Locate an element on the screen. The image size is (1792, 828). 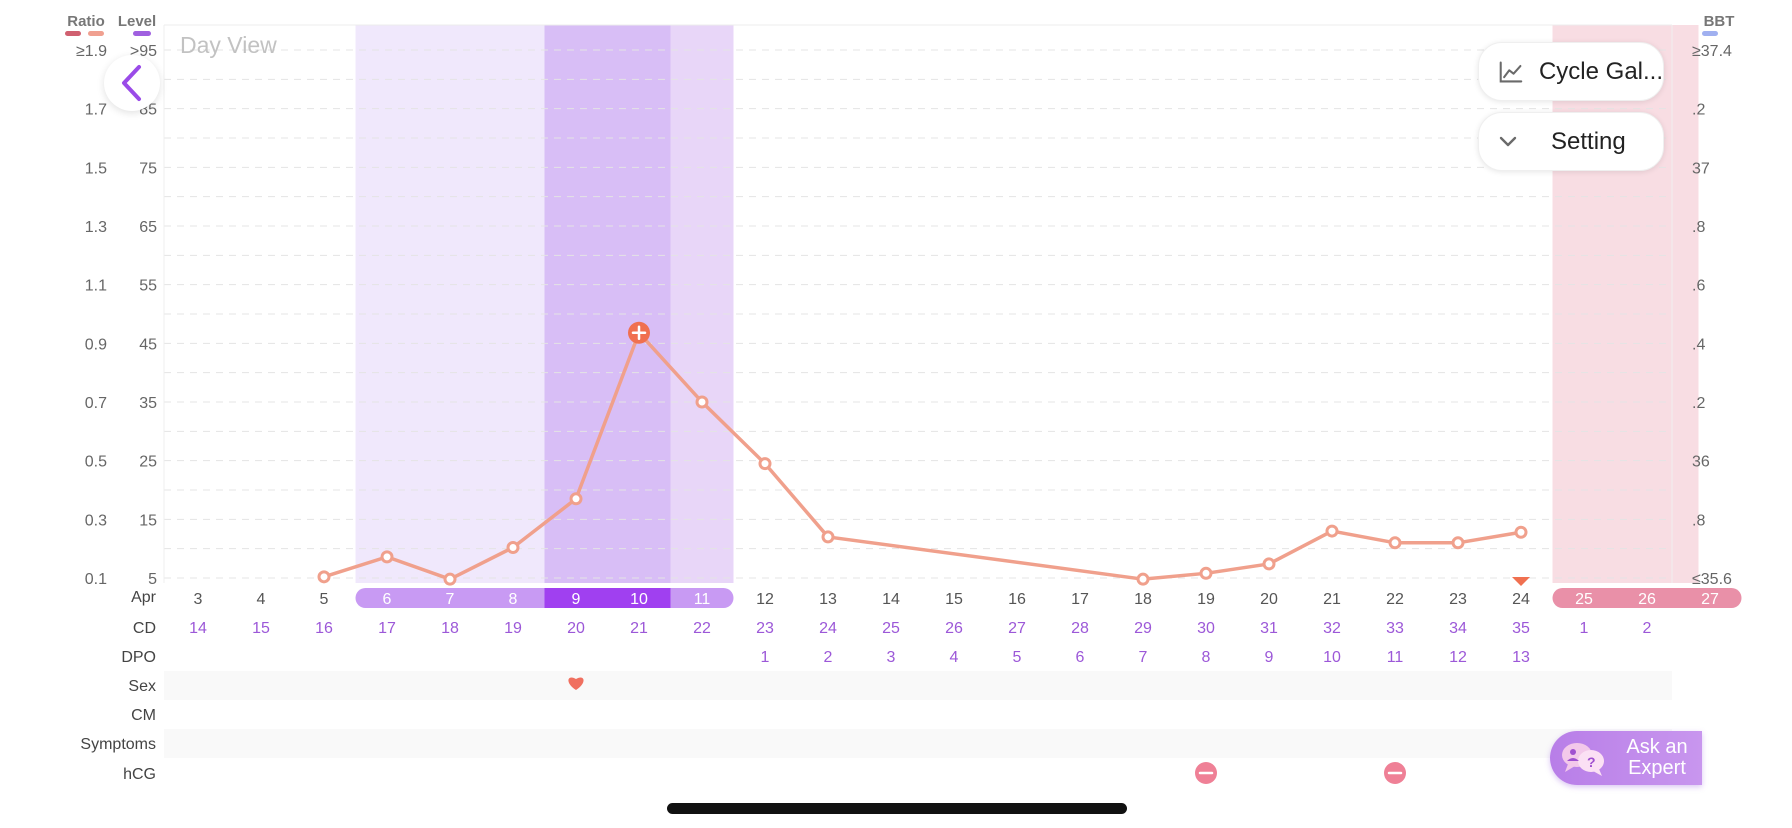
date-label: 11 is located at coordinates (702, 599).